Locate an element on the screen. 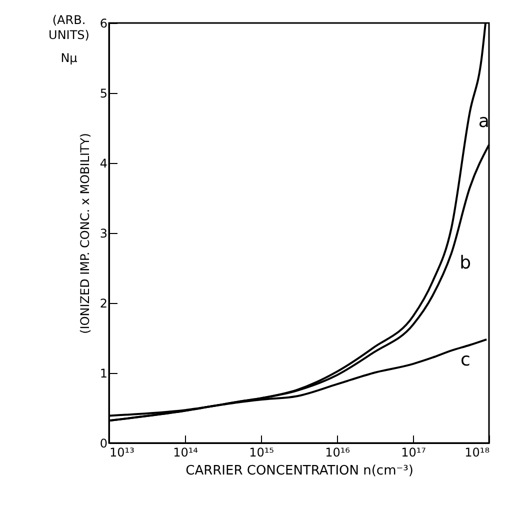  x-tick-label: 10¹⁸ is located at coordinates (477, 453).